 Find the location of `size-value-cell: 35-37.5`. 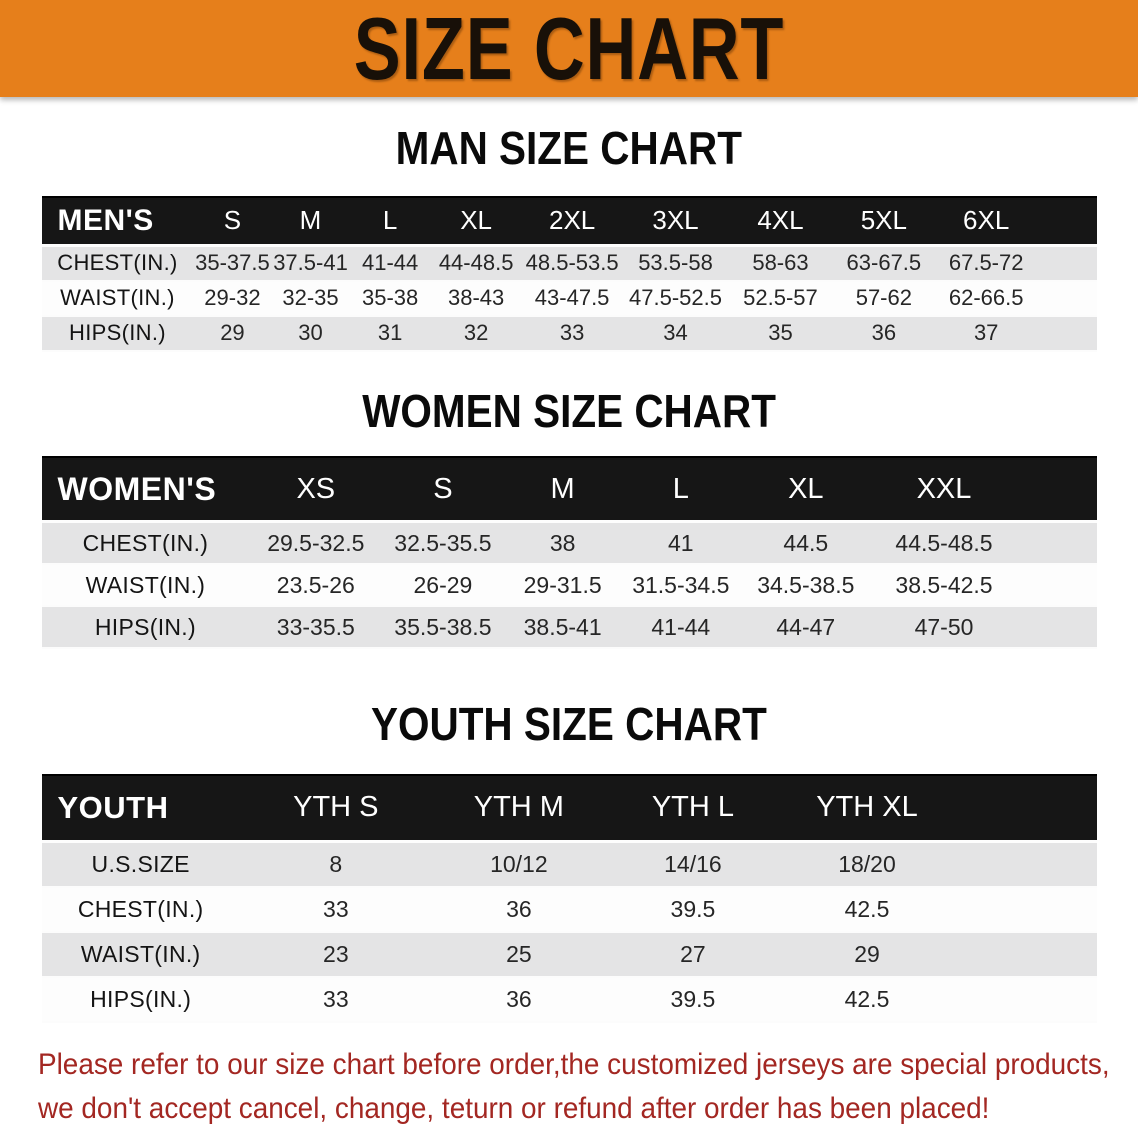

size-value-cell: 35-37.5 is located at coordinates (232, 264).